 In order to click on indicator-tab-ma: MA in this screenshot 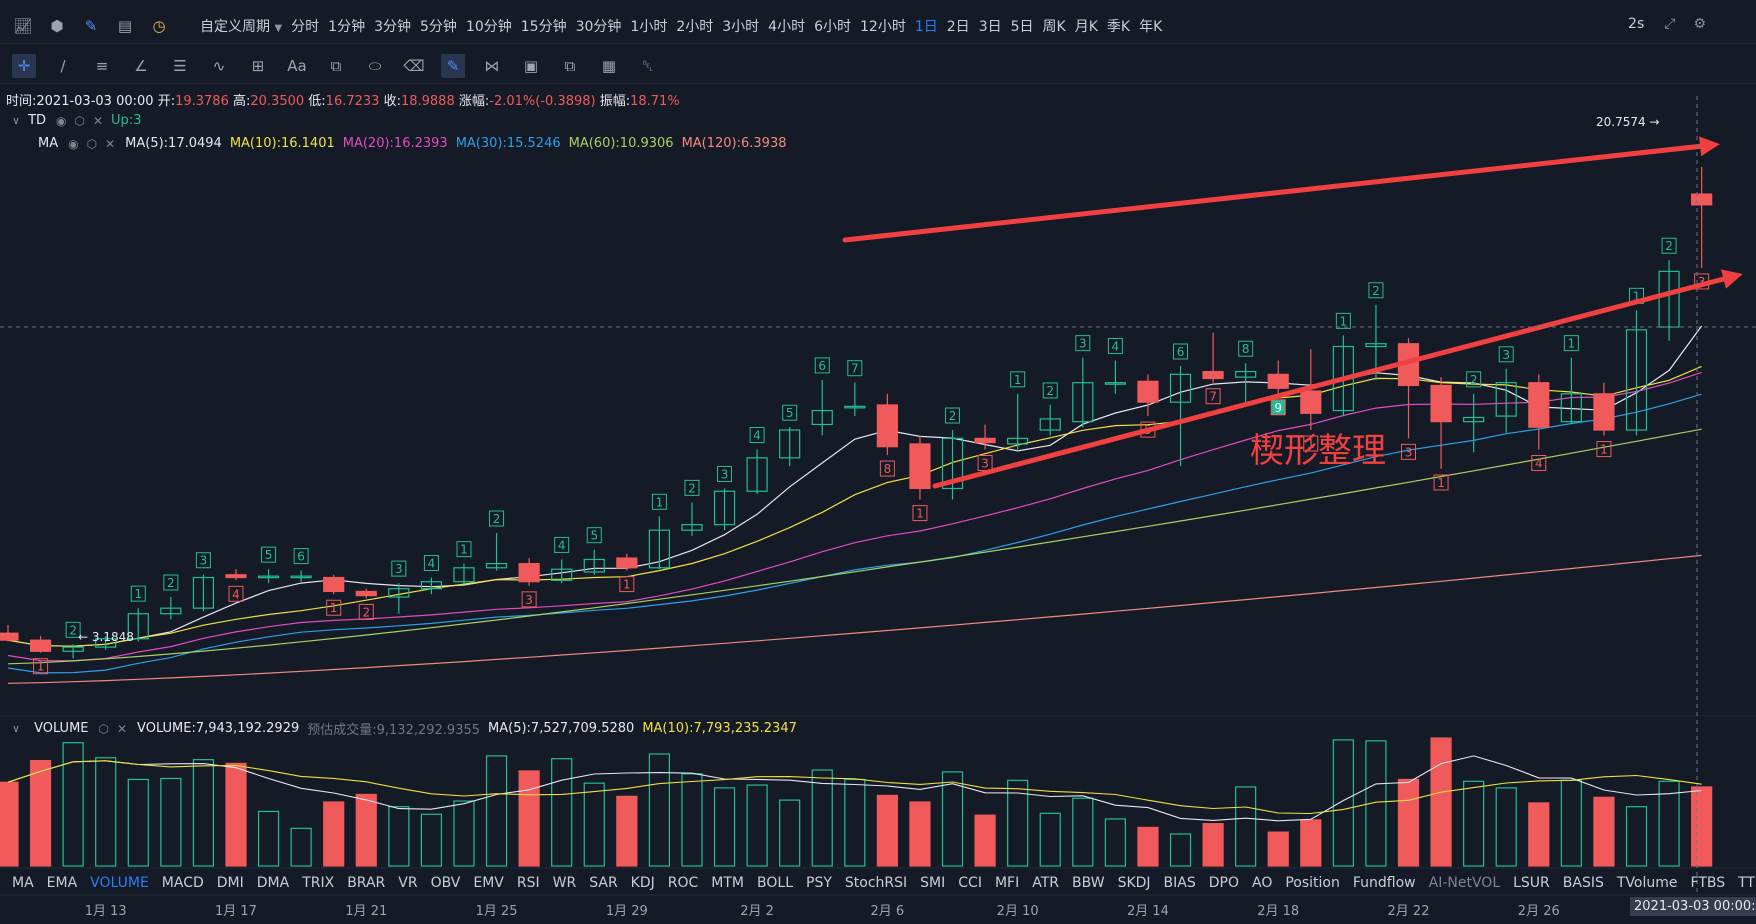, I will do `click(23, 883)`.